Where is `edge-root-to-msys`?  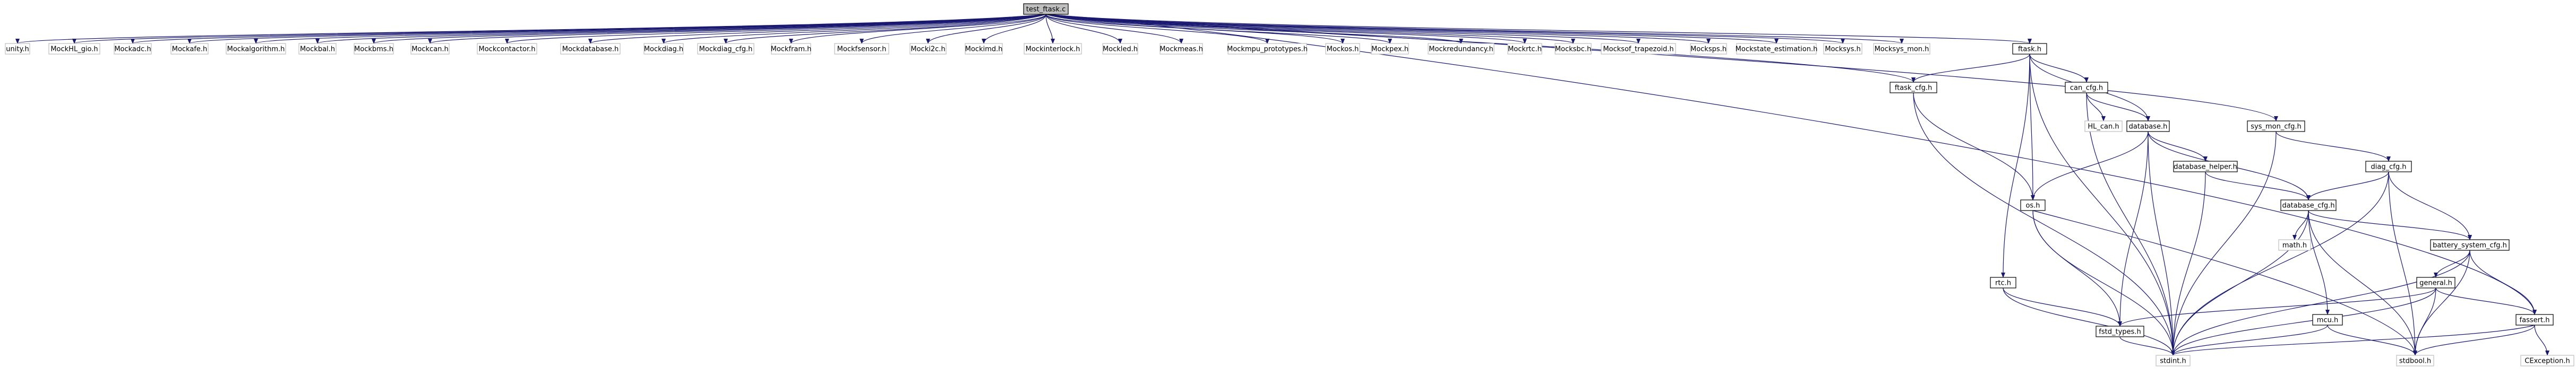 edge-root-to-msys is located at coordinates (1445, 29).